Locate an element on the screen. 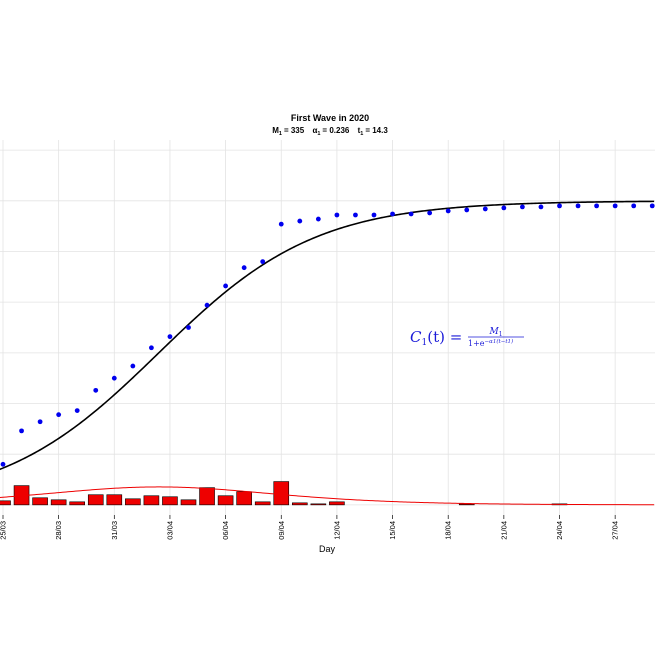  formula-lhs: C1(t) = is located at coordinates (436, 338).